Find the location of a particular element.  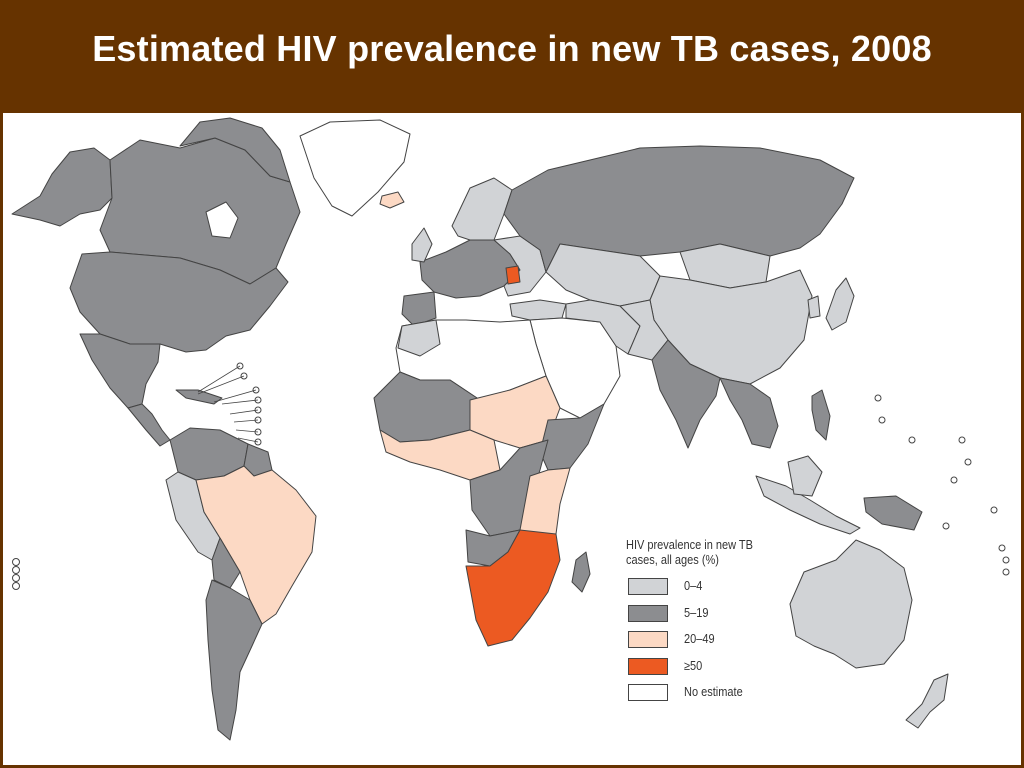

region-southeast-asia is located at coordinates (749, 413).